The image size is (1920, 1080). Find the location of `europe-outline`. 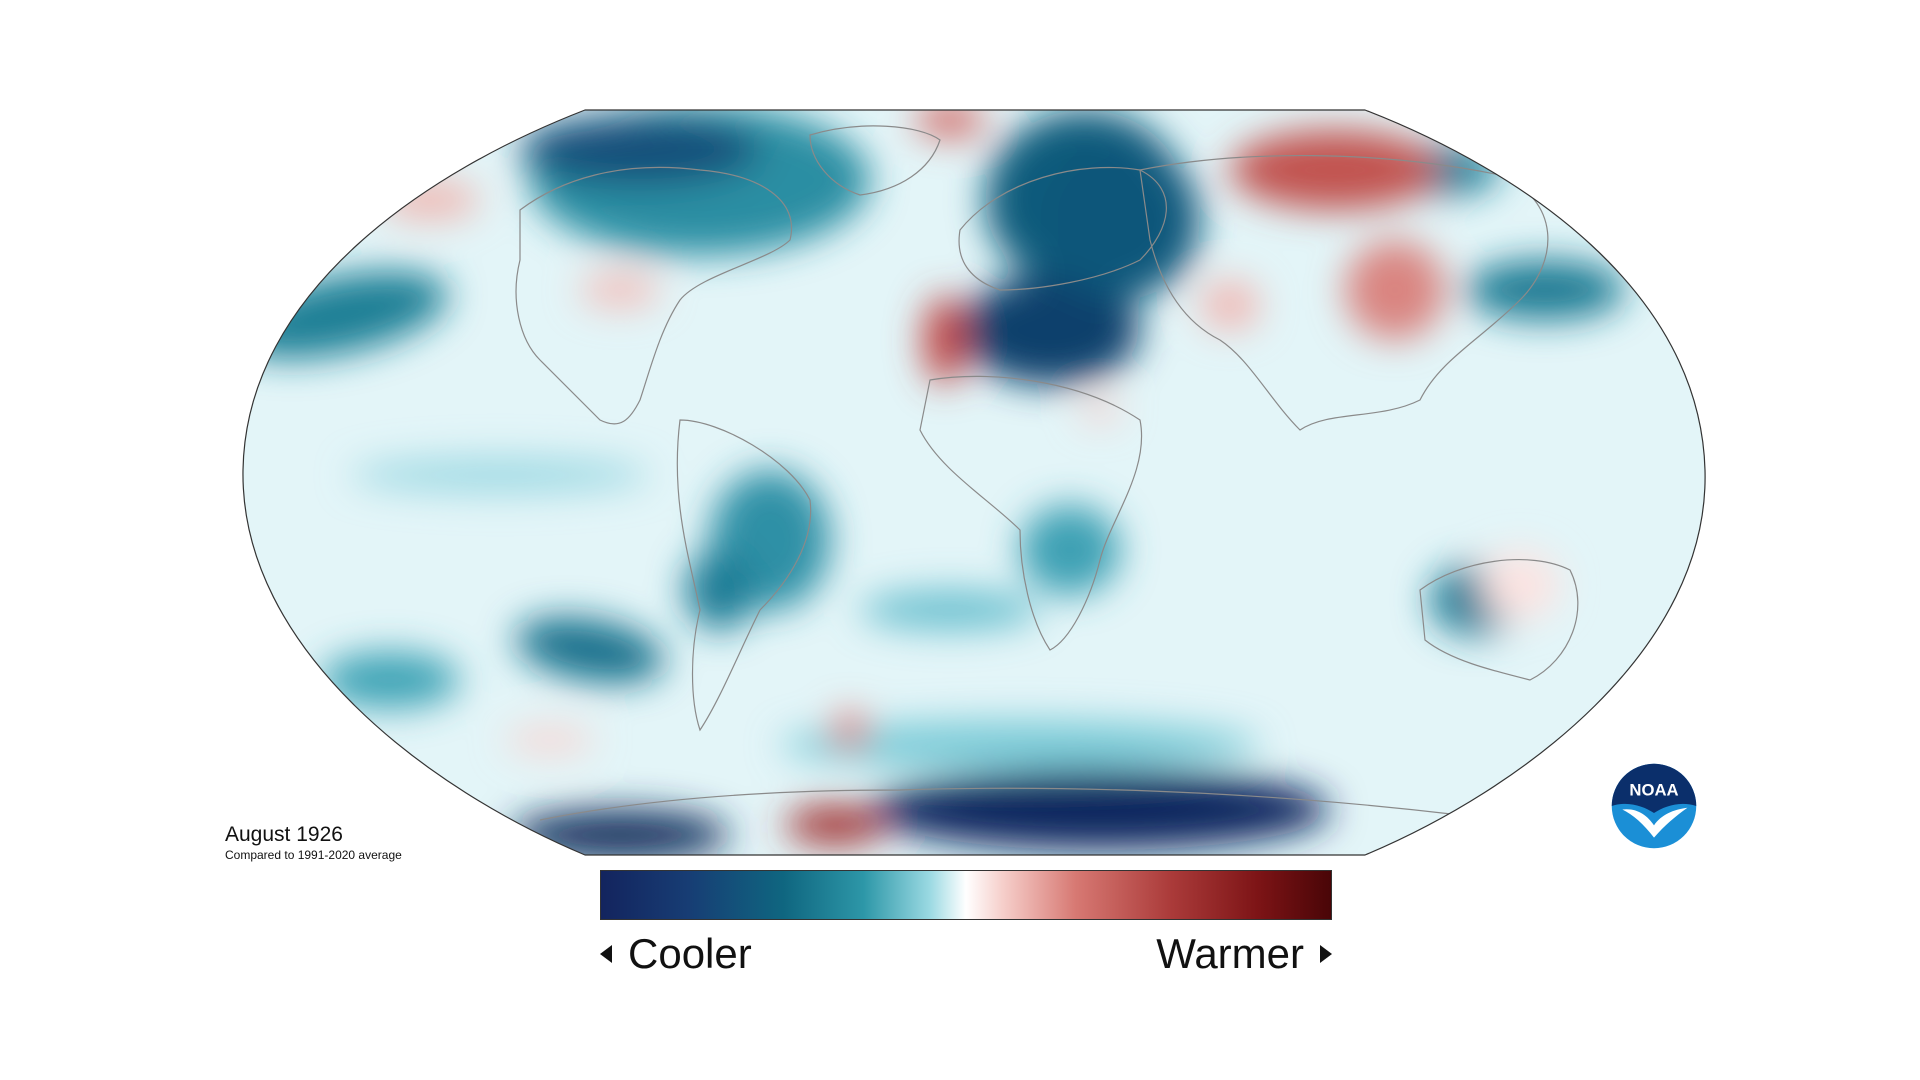

europe-outline is located at coordinates (1062, 229).